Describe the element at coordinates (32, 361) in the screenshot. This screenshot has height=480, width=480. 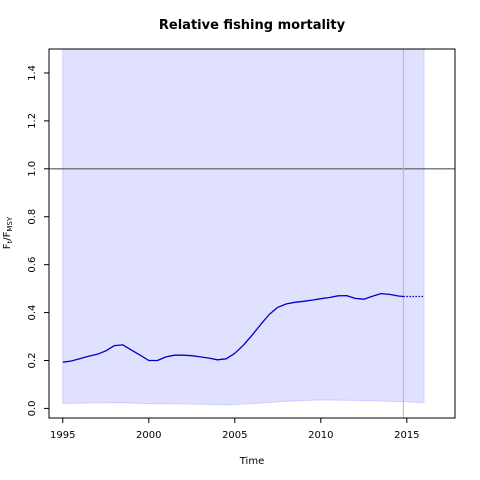
I see `y-tick-label: 0.2` at that location.